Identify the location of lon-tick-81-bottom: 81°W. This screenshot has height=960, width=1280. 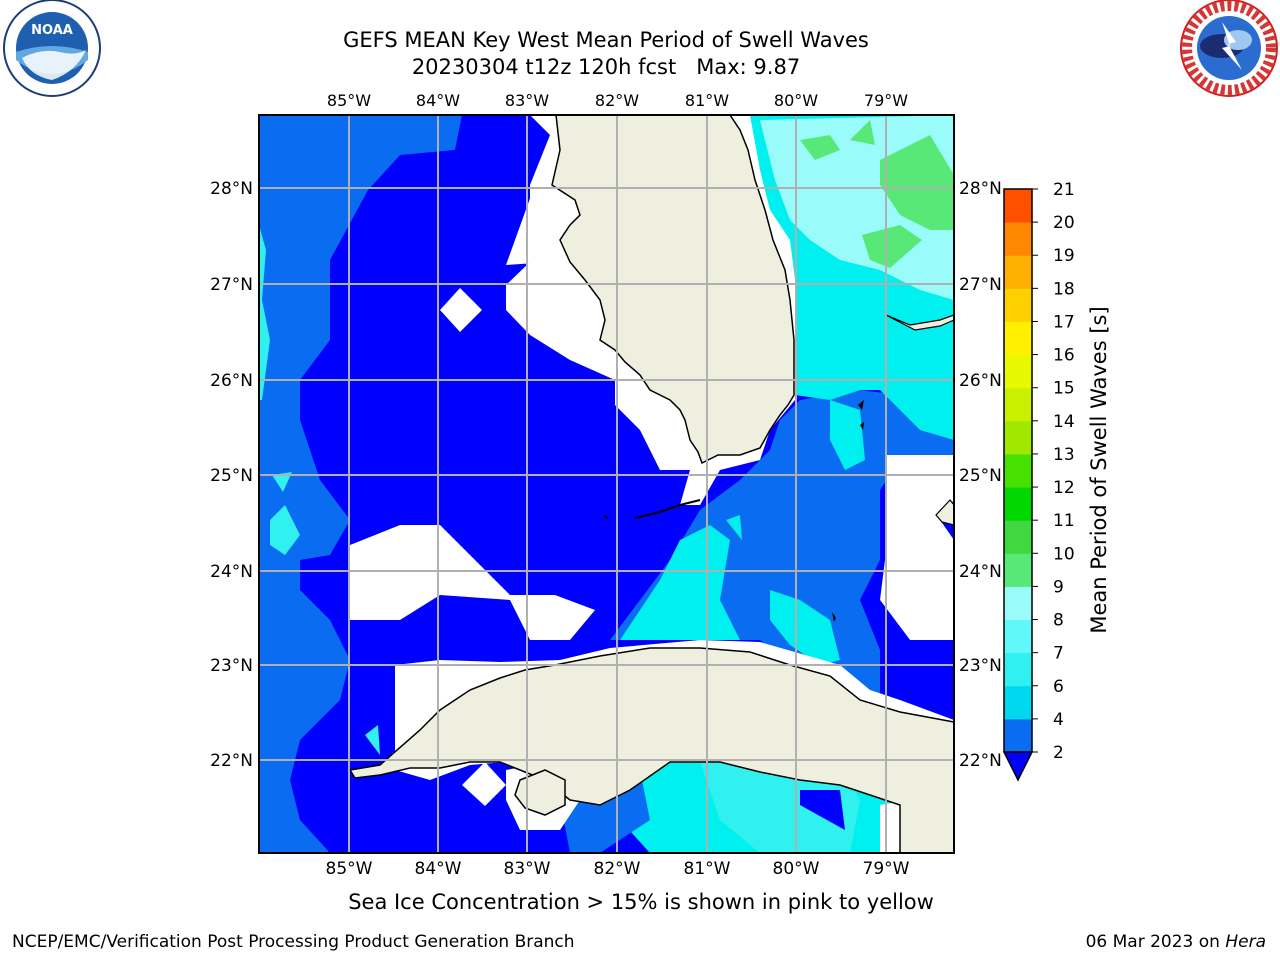
(707, 869).